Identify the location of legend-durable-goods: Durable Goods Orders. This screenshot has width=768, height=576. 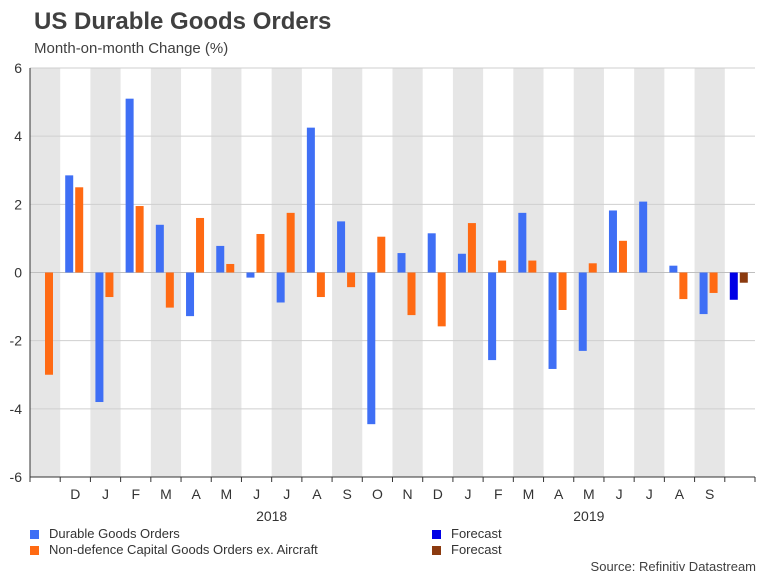
(105, 533).